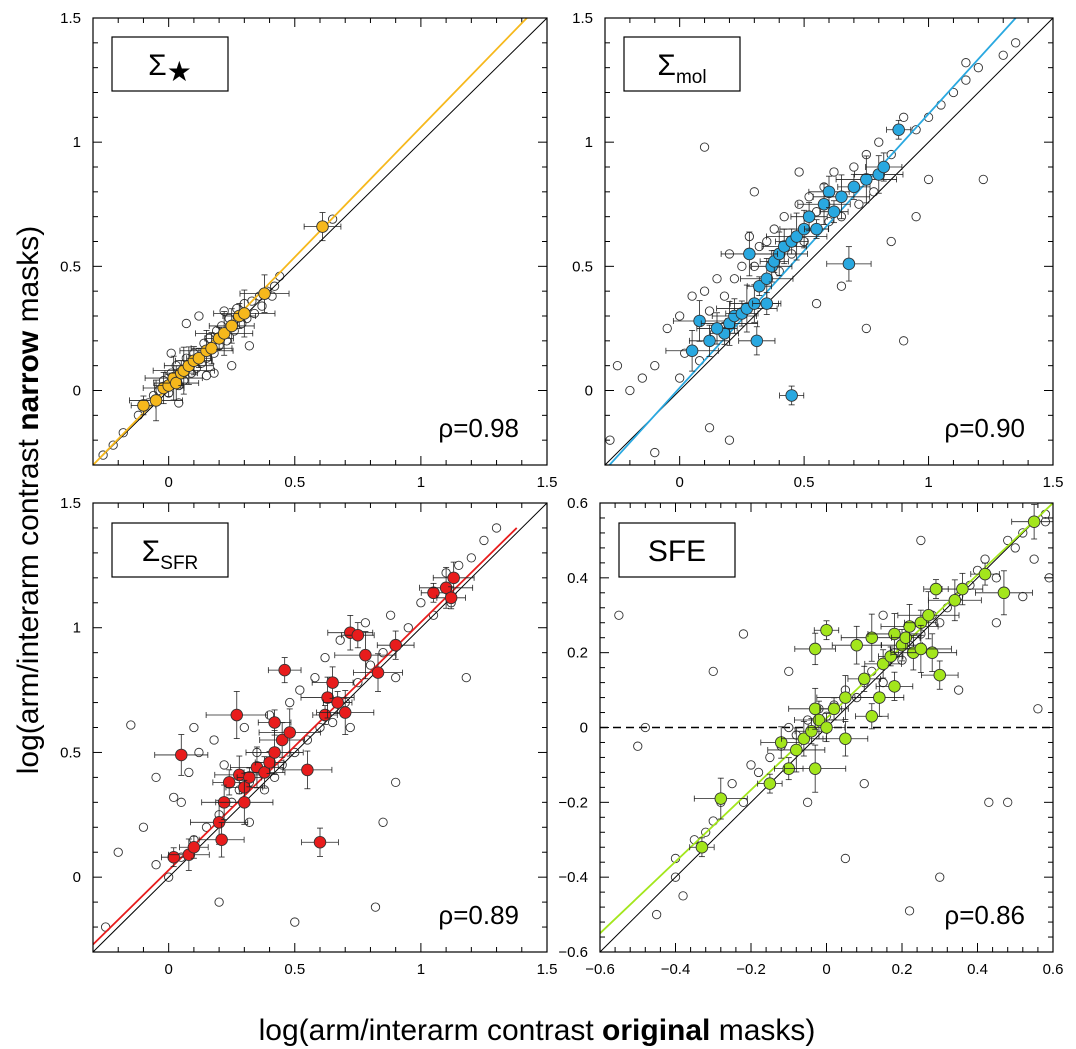 The width and height of the screenshot is (1076, 1049). What do you see at coordinates (478, 915) in the screenshot?
I see `correlation-label: ρ=0.89` at bounding box center [478, 915].